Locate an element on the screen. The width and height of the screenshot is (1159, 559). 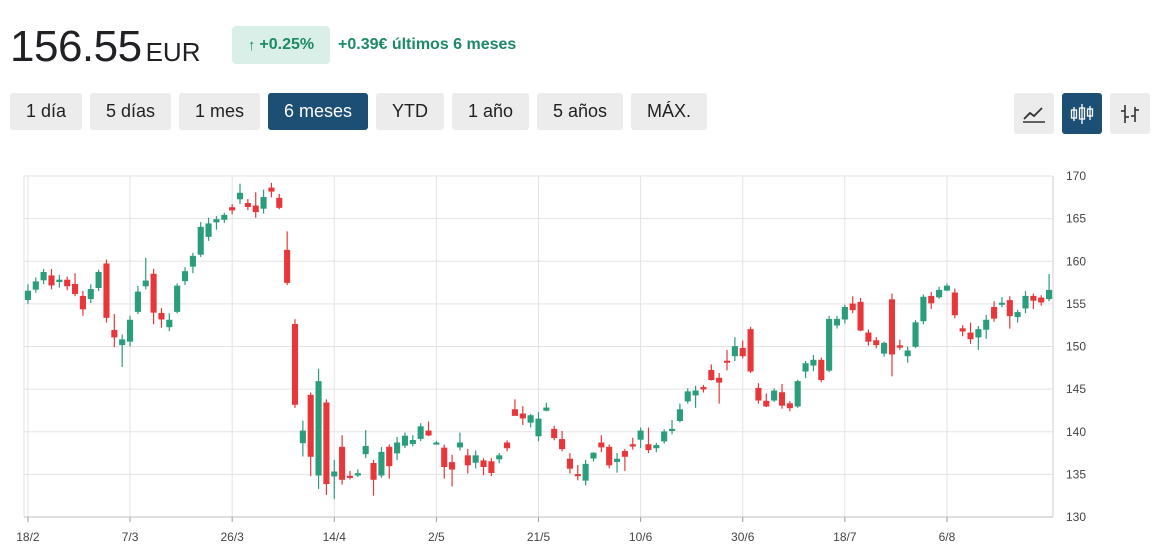
range-5d-button: 5 días is located at coordinates (130, 111).